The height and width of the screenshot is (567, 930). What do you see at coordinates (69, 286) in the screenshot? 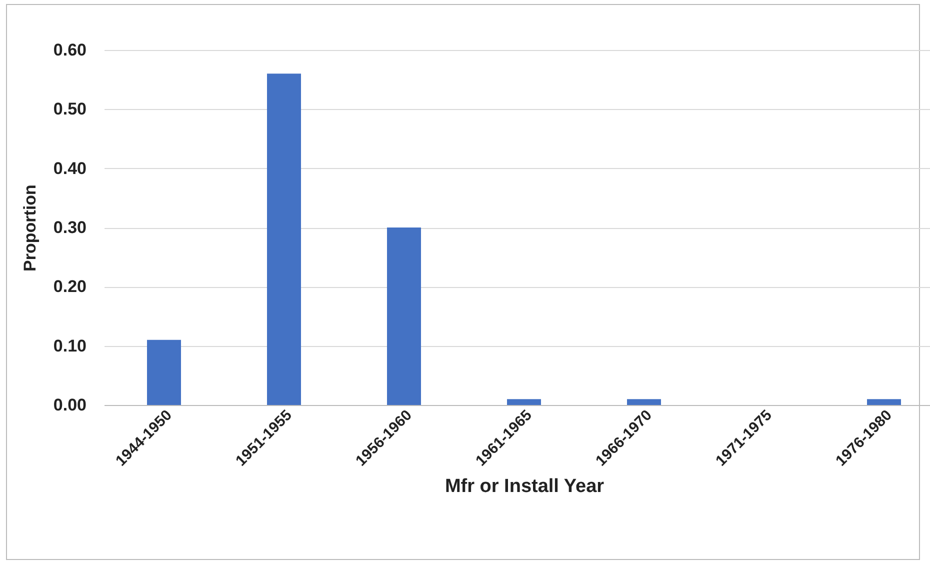
I see `y-tick-label: 0.20` at bounding box center [69, 286].